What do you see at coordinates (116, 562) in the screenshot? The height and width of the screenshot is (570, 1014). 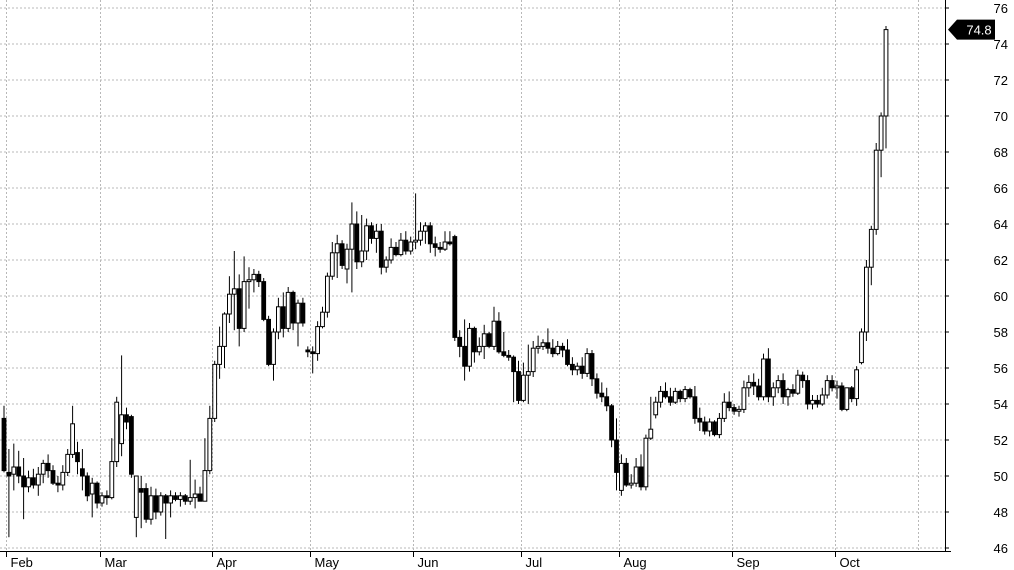 I see `x-tick-label: Mar` at bounding box center [116, 562].